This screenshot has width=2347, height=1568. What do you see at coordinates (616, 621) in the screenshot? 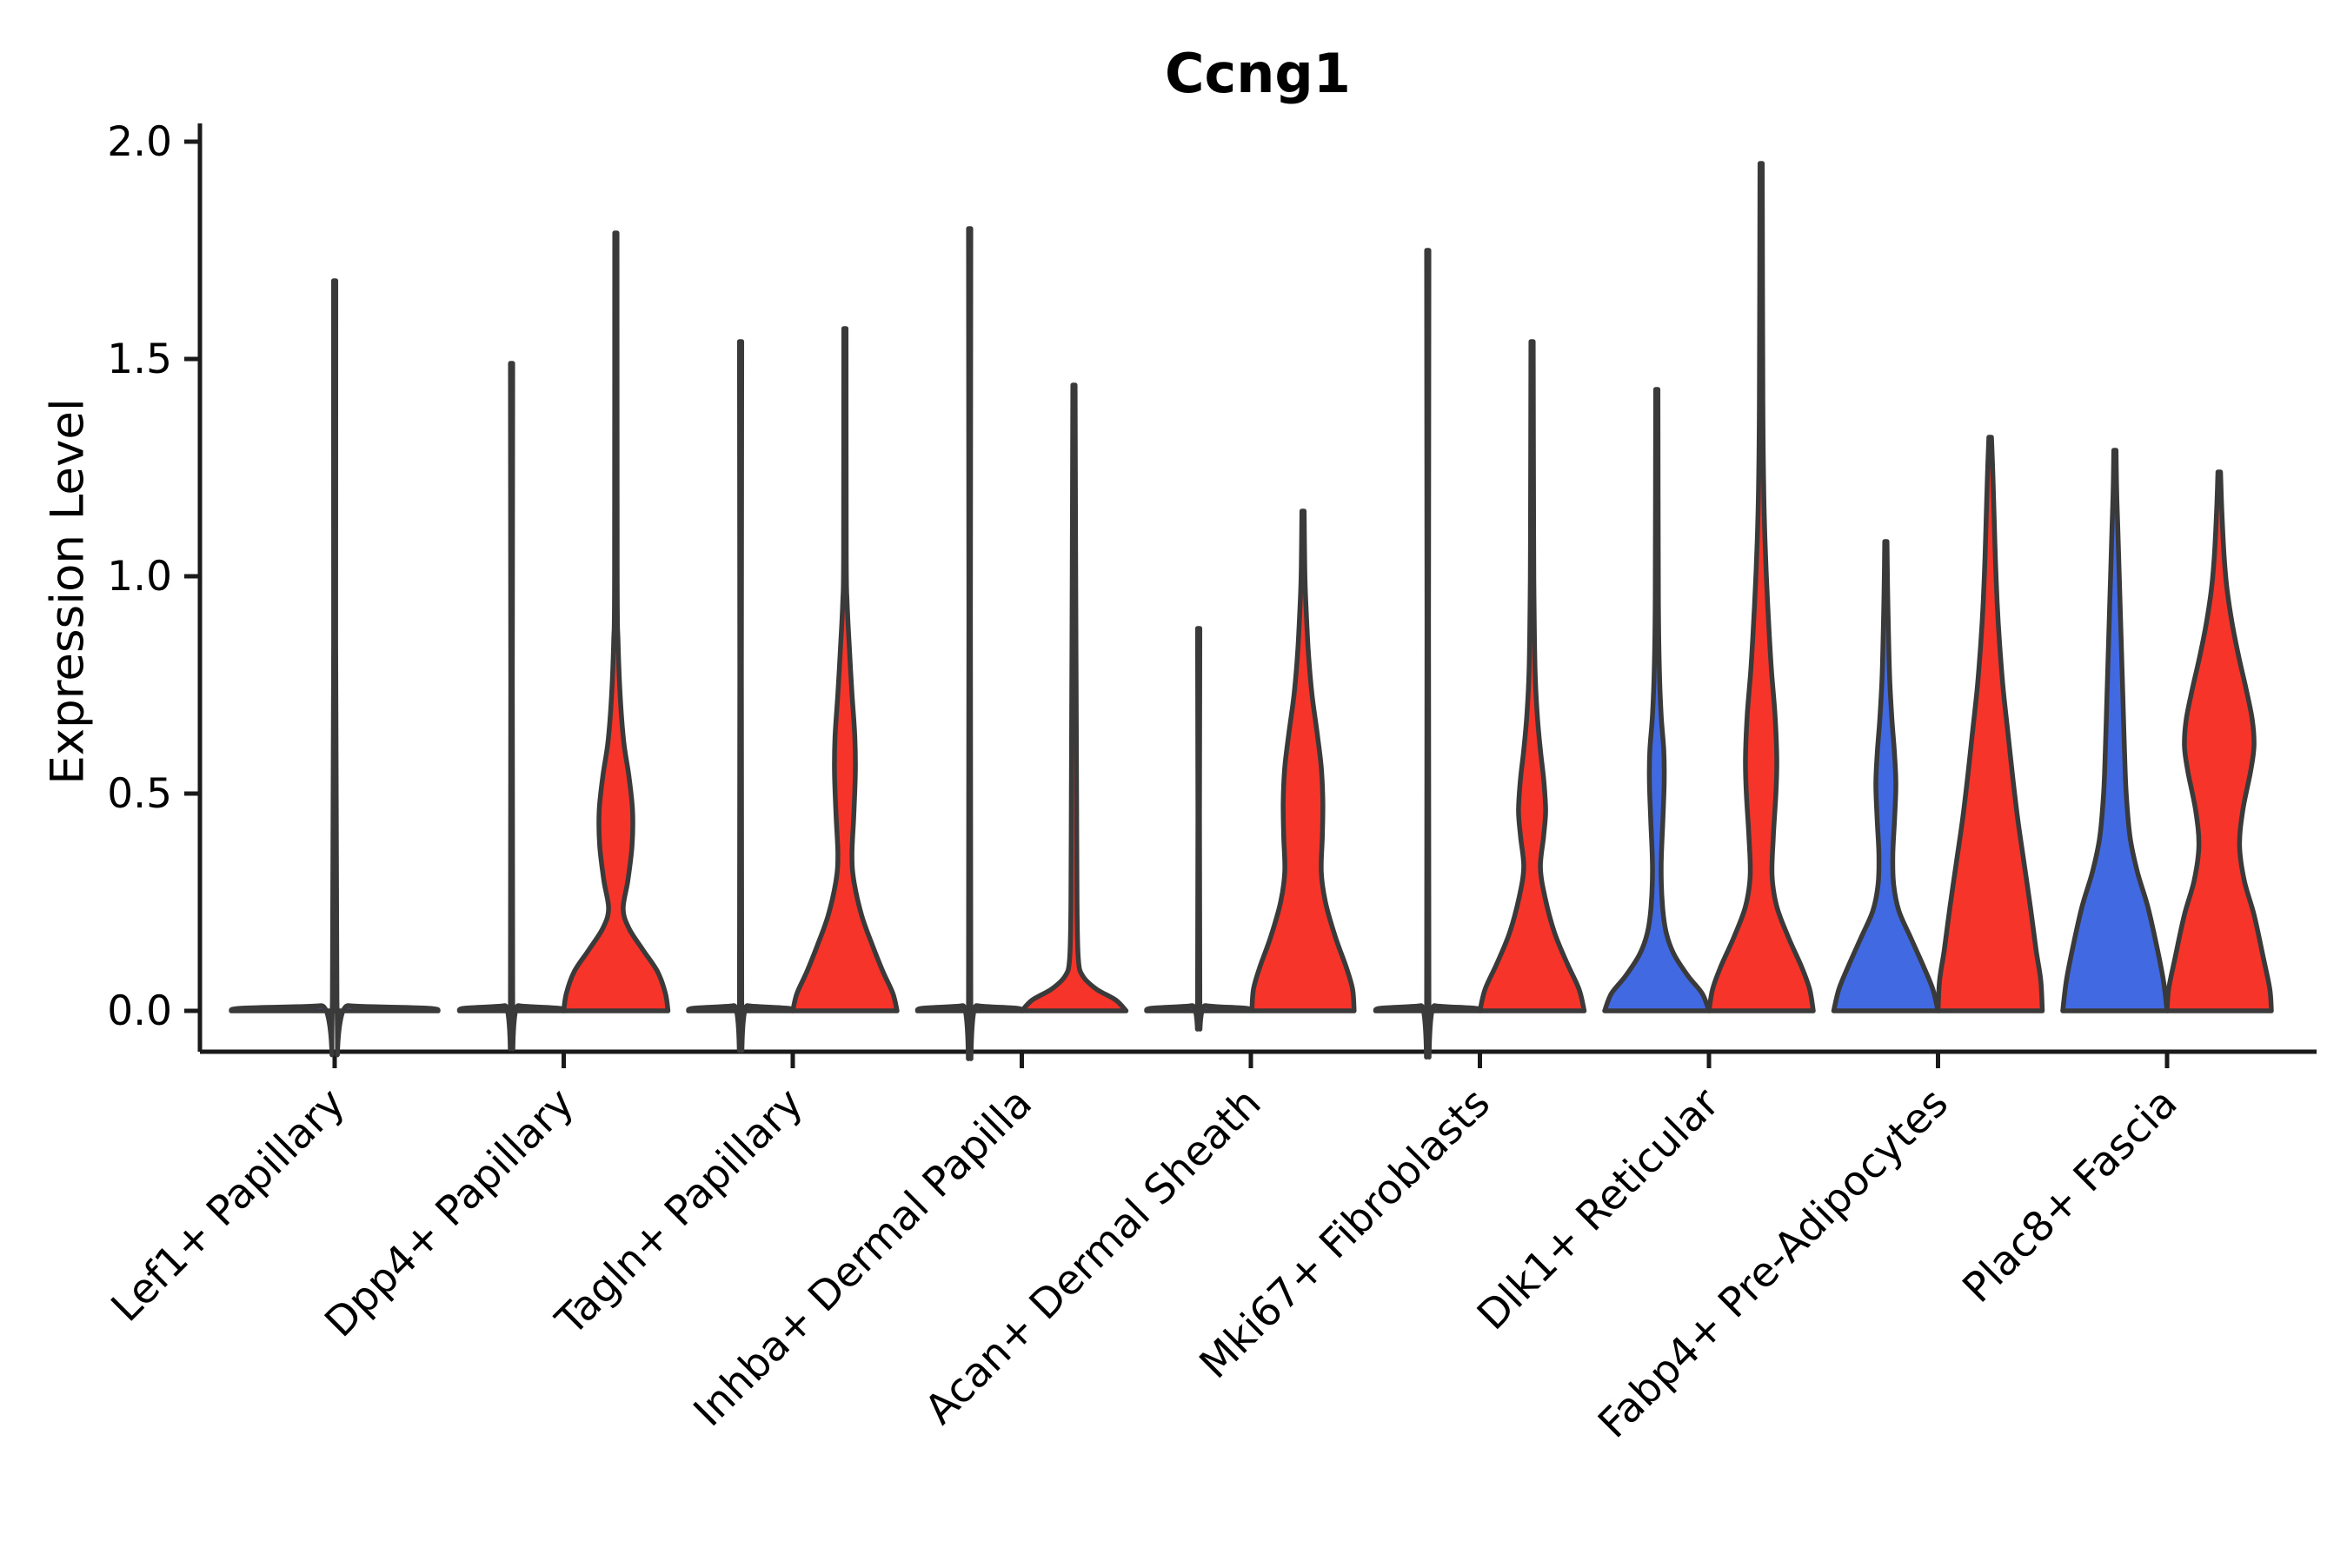
I see `violin-1-right` at bounding box center [616, 621].